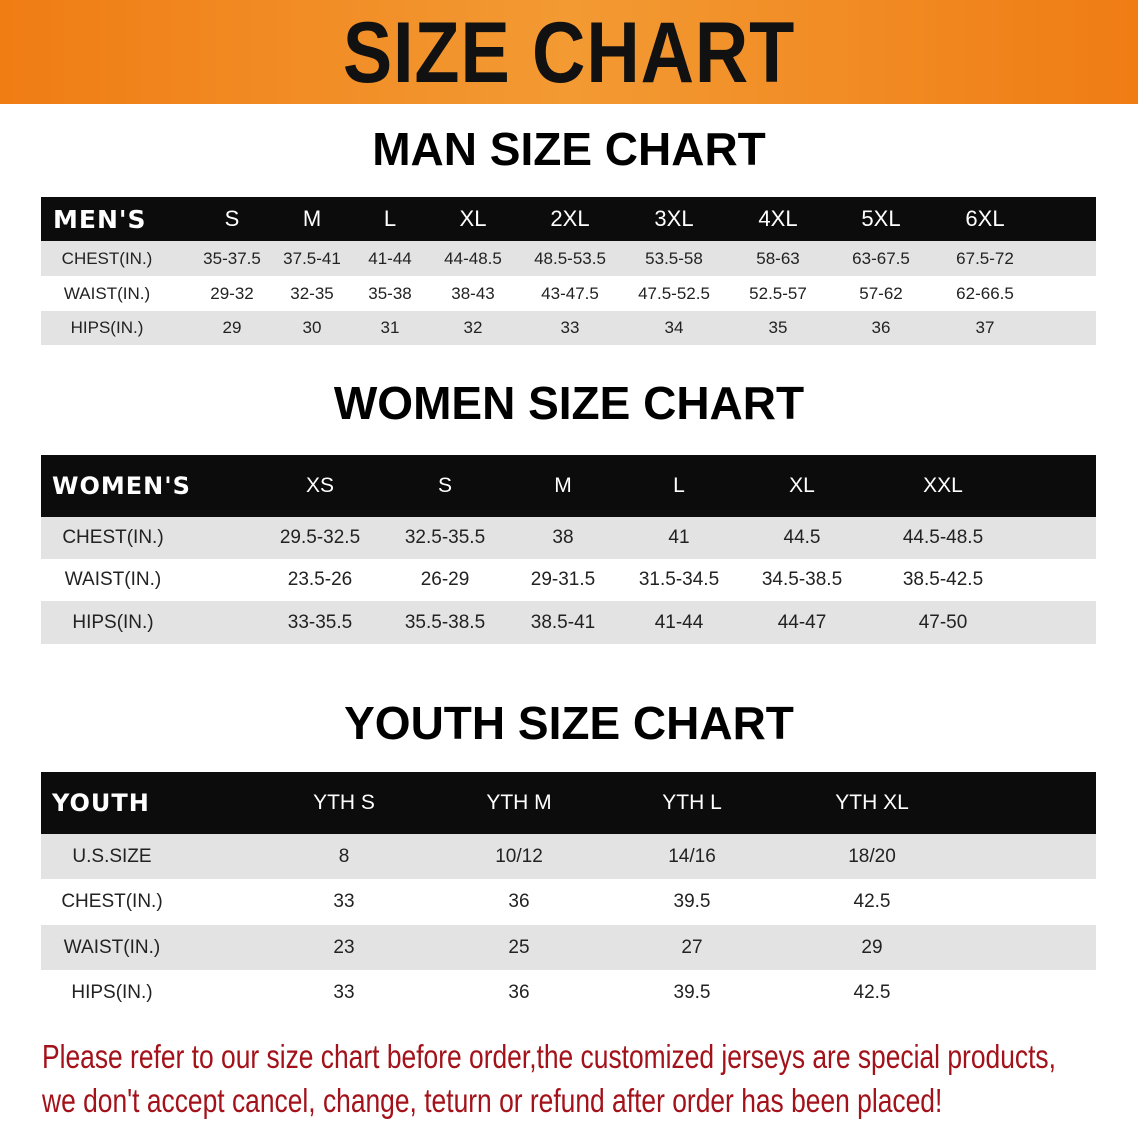  Describe the element at coordinates (563, 622) in the screenshot. I see `measurement-value: 38.5-41` at that location.